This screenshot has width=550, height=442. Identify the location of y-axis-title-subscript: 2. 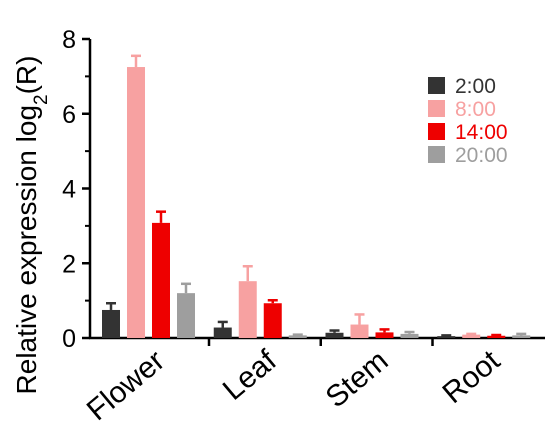
(41, 99).